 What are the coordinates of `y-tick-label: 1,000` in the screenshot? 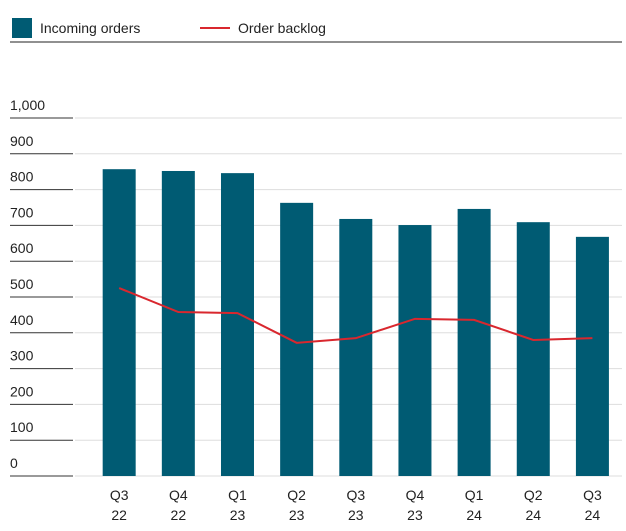 It's located at (27, 105).